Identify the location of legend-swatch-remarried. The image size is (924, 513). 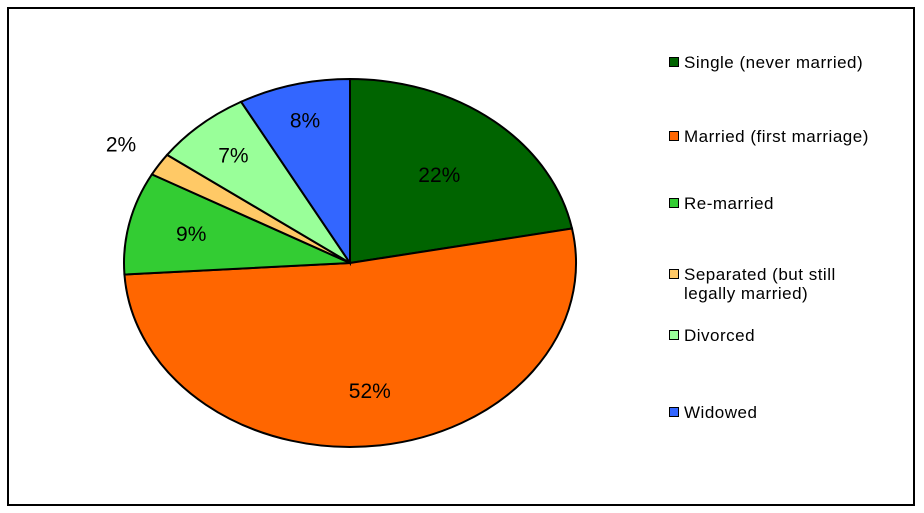
(674, 203).